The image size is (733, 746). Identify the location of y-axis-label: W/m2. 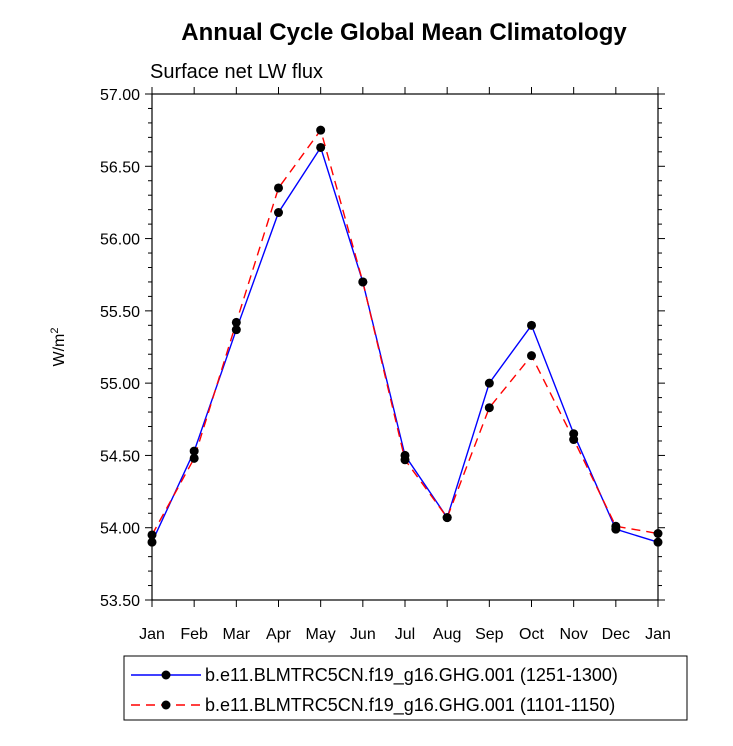
(58, 347).